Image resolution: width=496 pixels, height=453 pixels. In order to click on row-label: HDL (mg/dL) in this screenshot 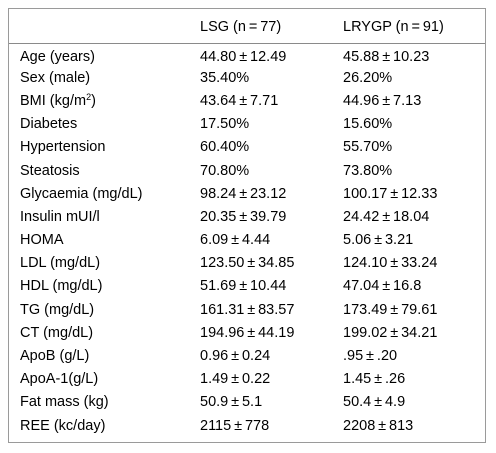, I will do `click(61, 286)`.